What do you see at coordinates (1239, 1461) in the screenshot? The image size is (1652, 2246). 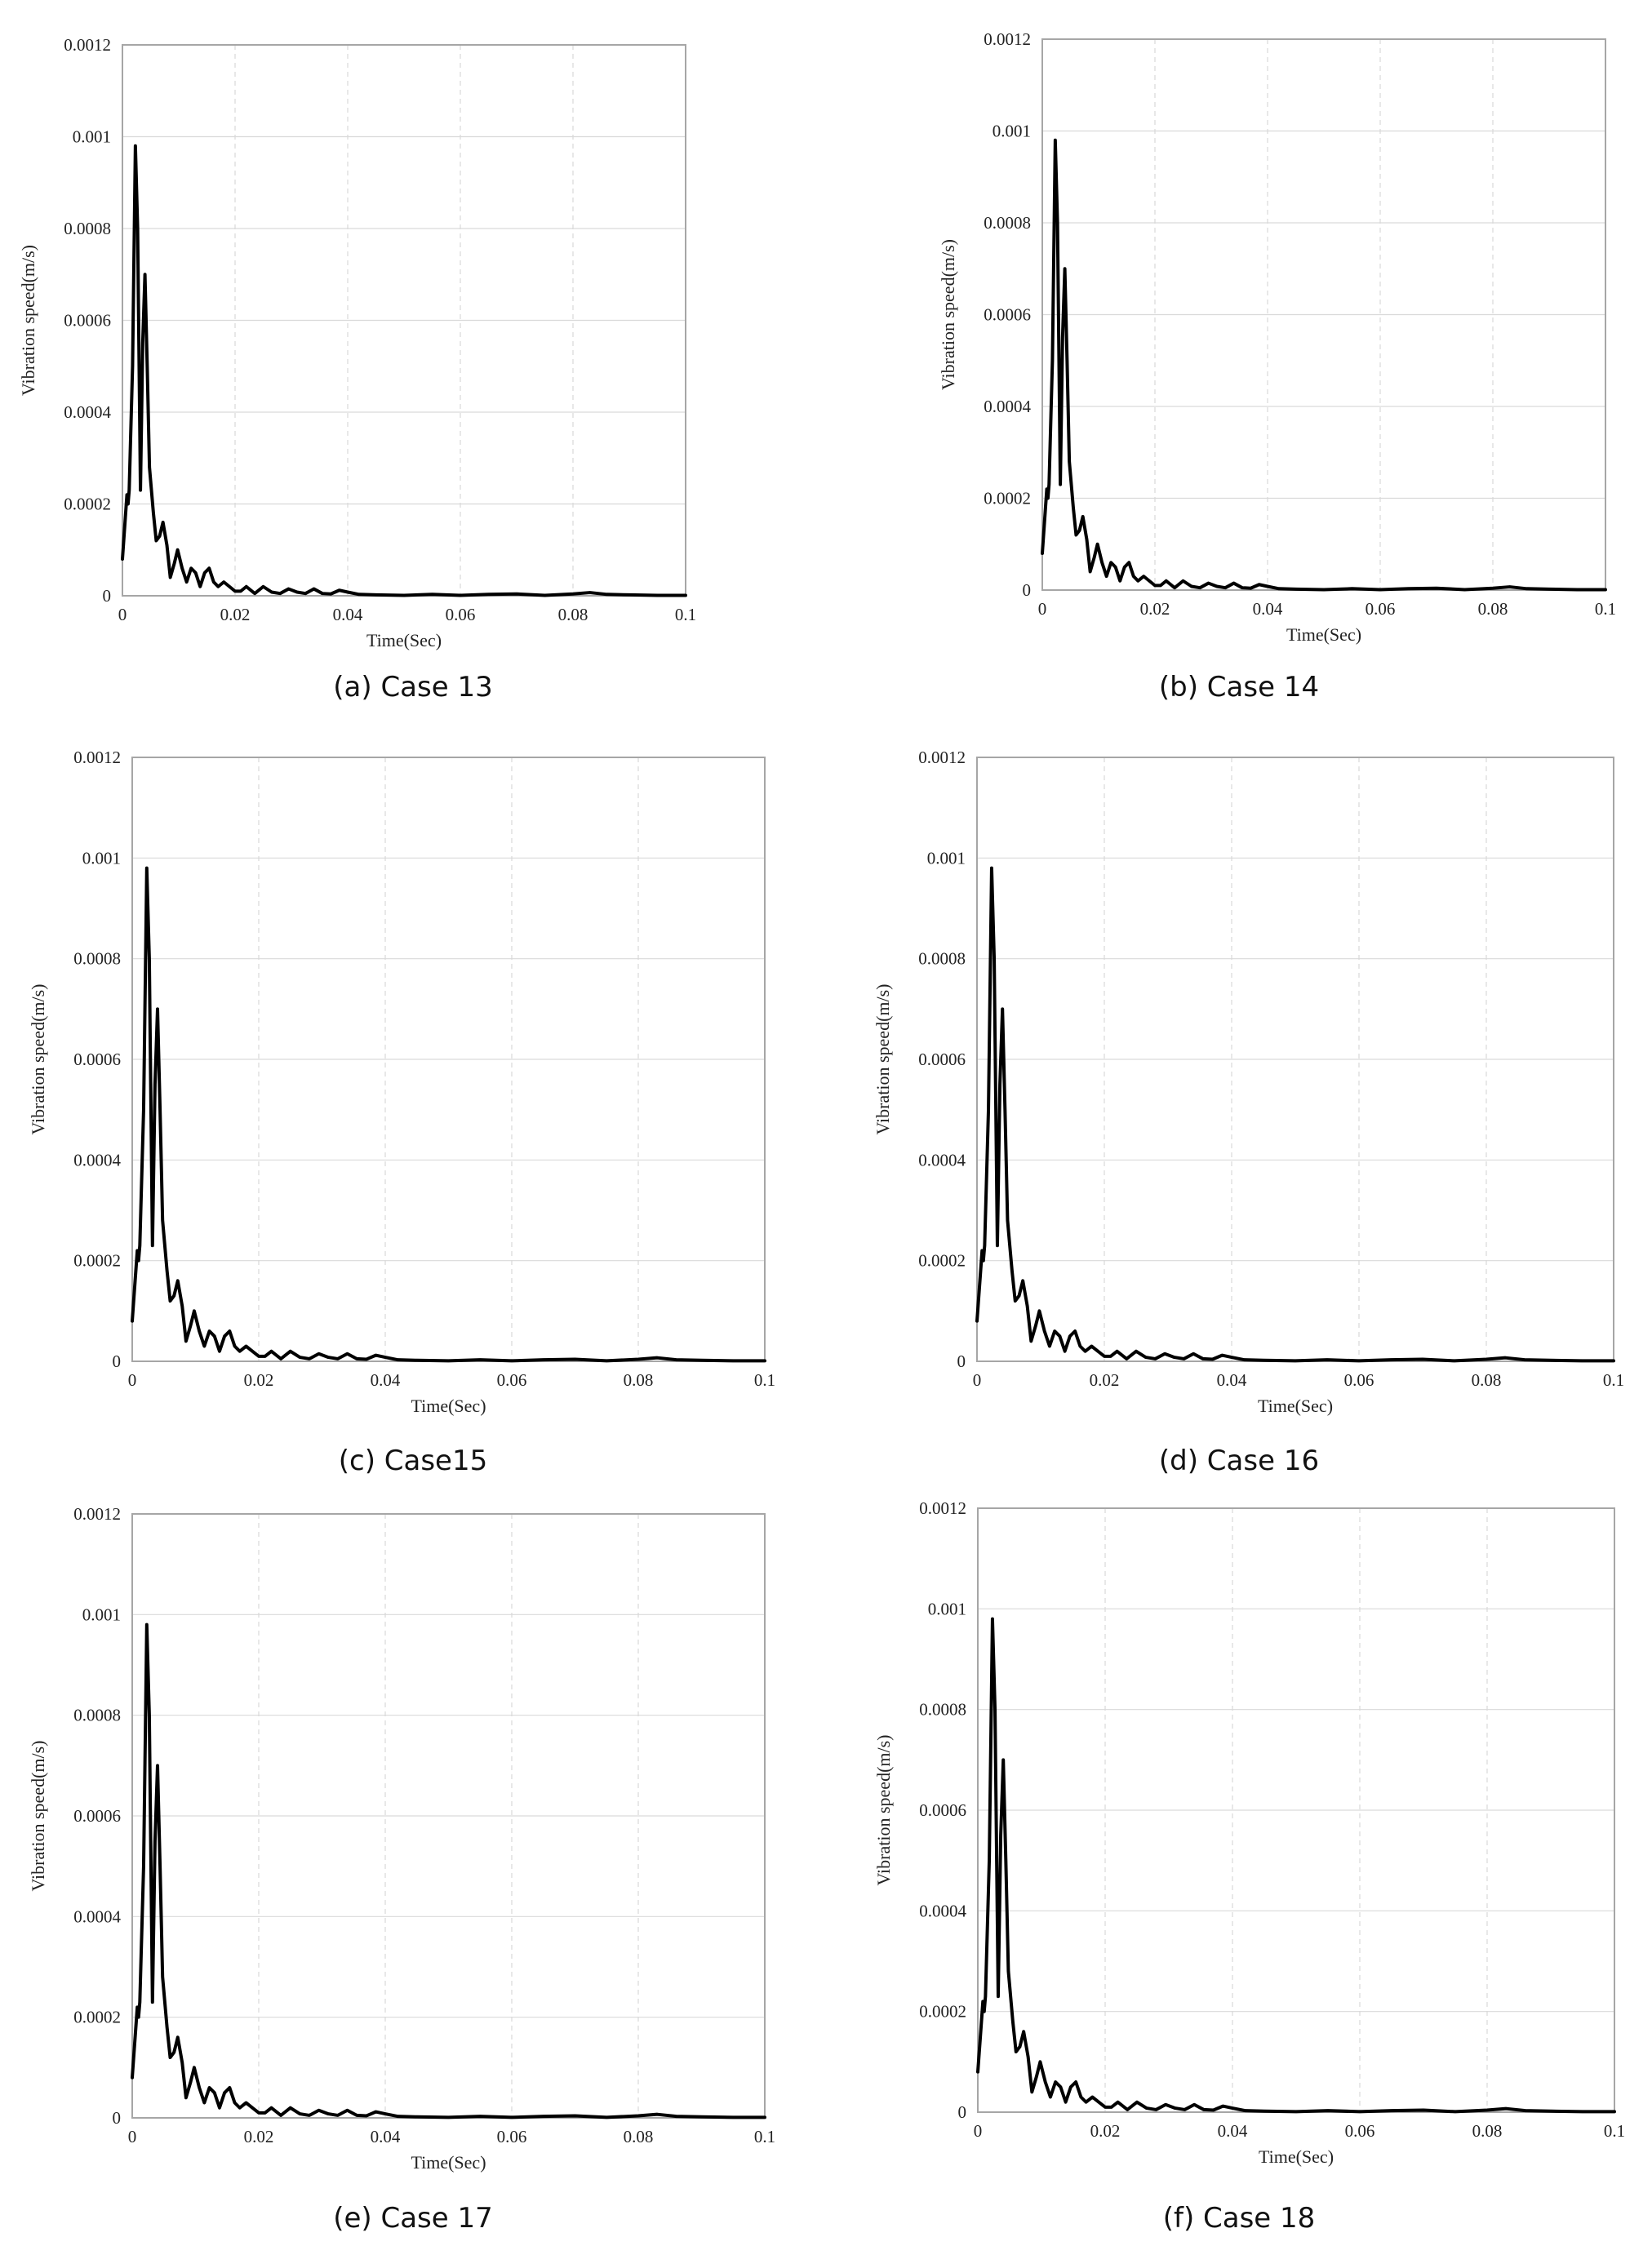 I see `chart-d-caption: (d) Case 16` at bounding box center [1239, 1461].